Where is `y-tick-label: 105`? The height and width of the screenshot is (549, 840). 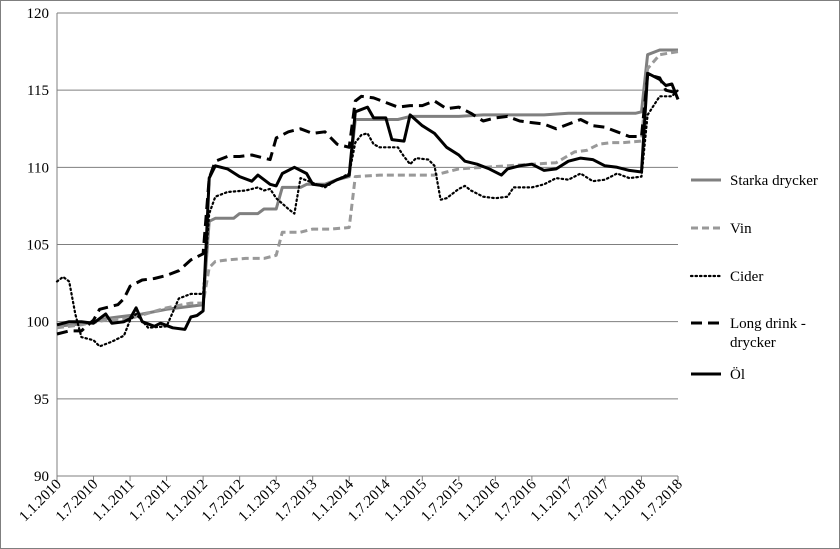
y-tick-label: 105 is located at coordinates (38, 246).